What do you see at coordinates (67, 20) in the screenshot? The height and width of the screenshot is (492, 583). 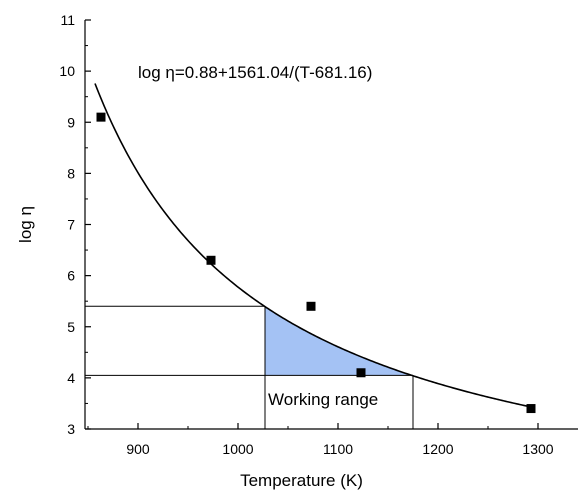 I see `y-tick-label: 11` at bounding box center [67, 20].